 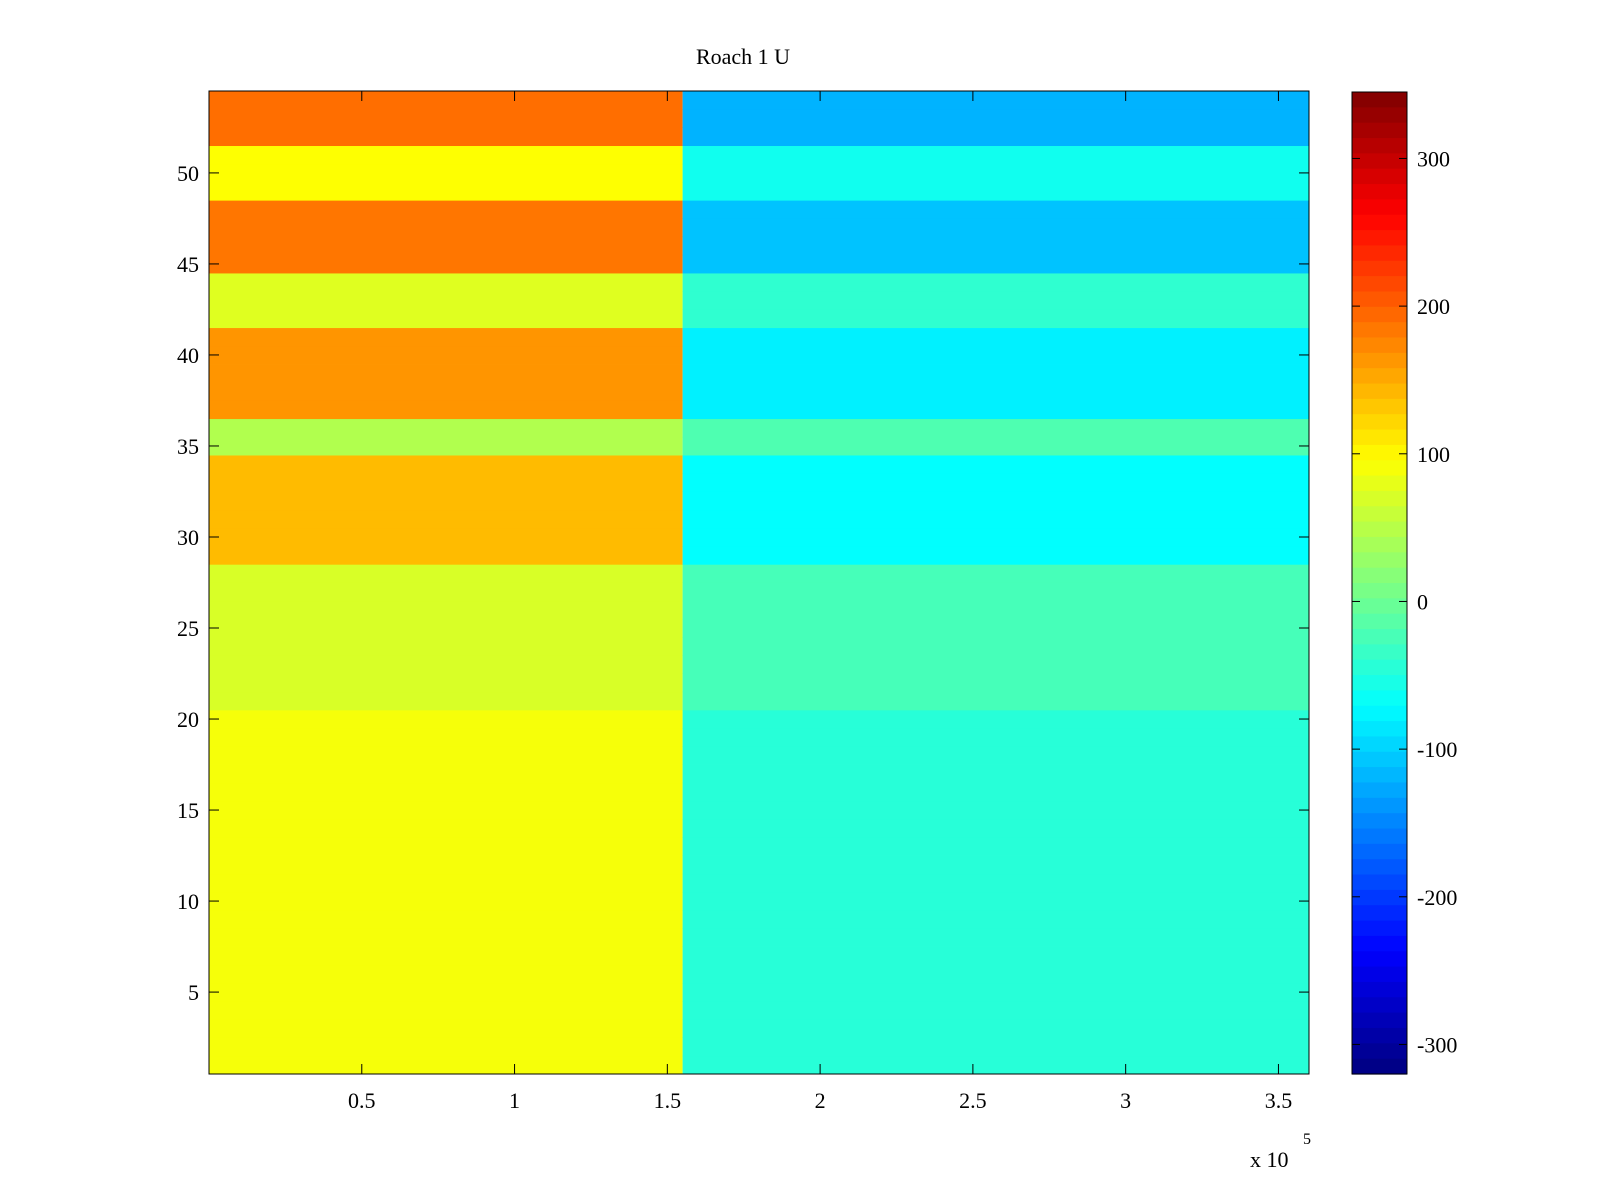 I want to click on x-tick-label: 2, so click(x=820, y=1100).